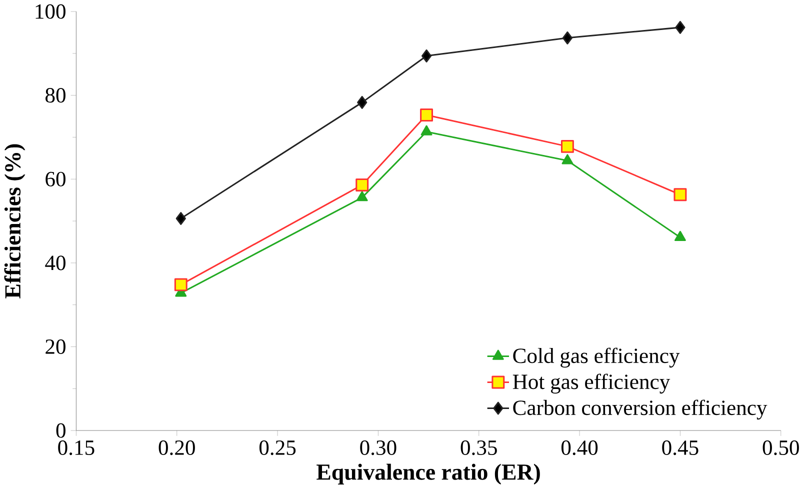  What do you see at coordinates (428, 474) in the screenshot?
I see `x-axis-title: Equivalence ratio (ER)` at bounding box center [428, 474].